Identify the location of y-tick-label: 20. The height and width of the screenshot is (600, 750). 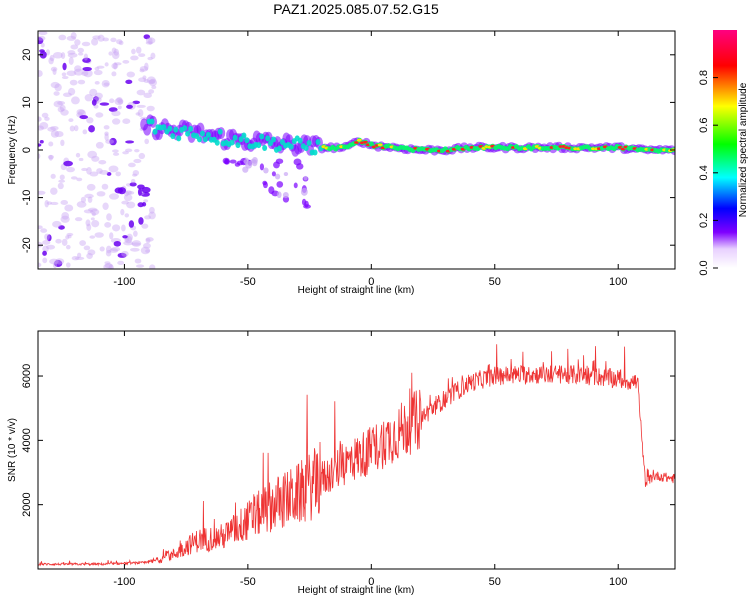
(27, 55).